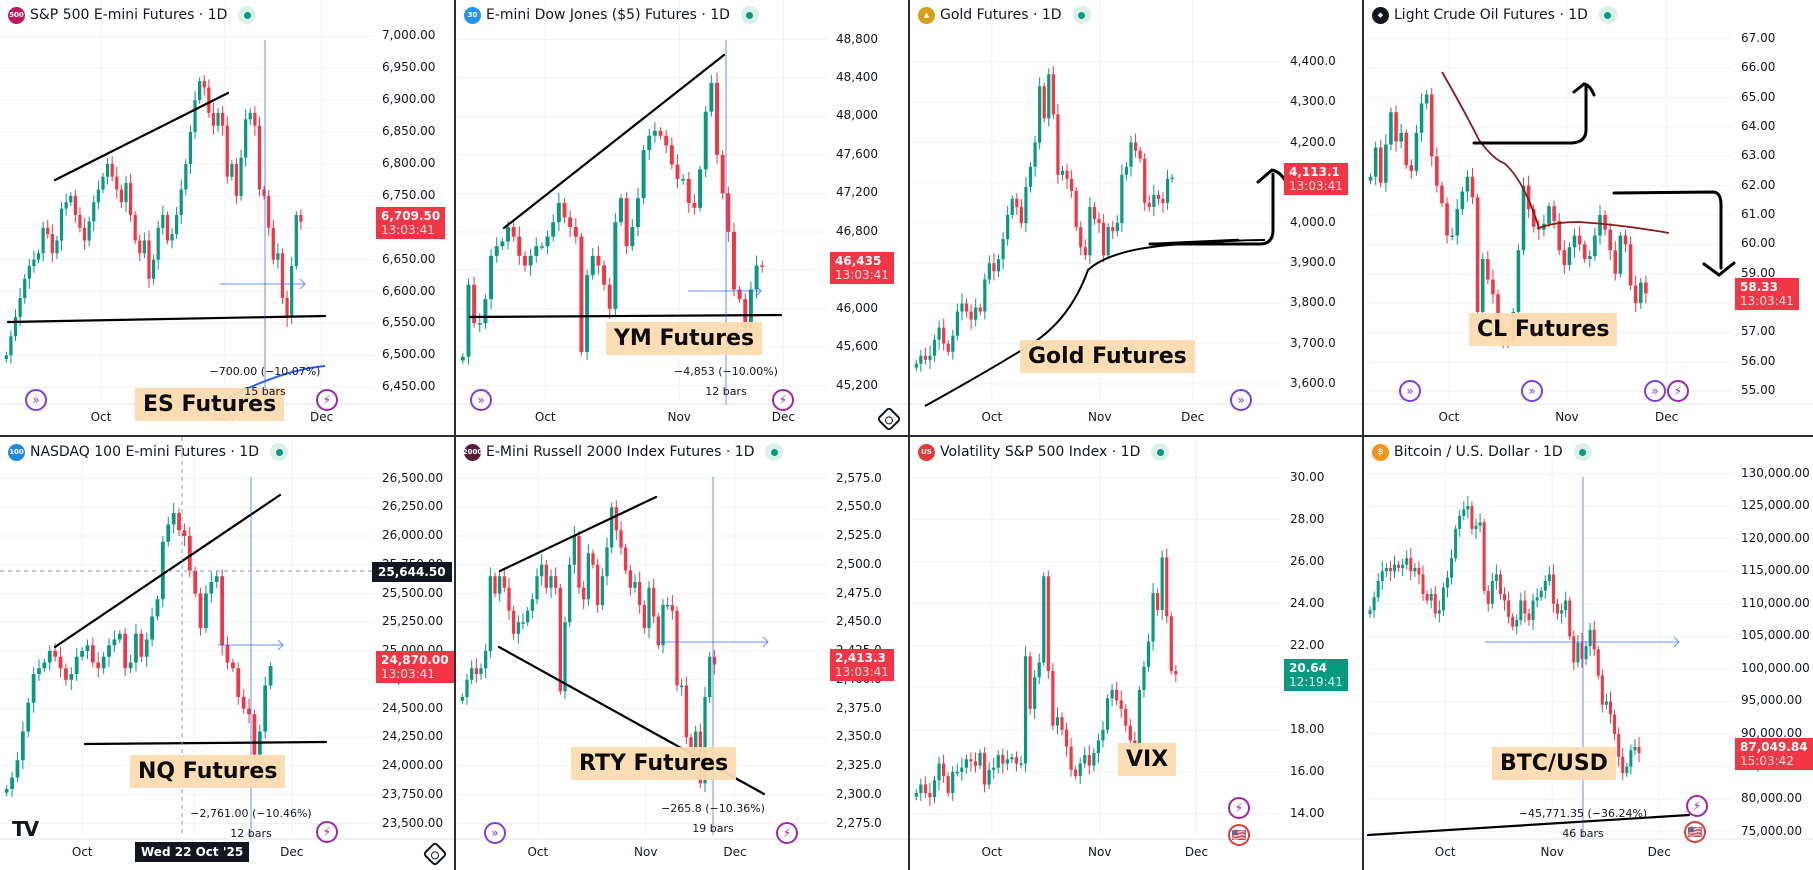 The image size is (1813, 870). Describe the element at coordinates (1494, 15) in the screenshot. I see `chart-header: ◆ Light Crude Oil Futures · 1D` at that location.